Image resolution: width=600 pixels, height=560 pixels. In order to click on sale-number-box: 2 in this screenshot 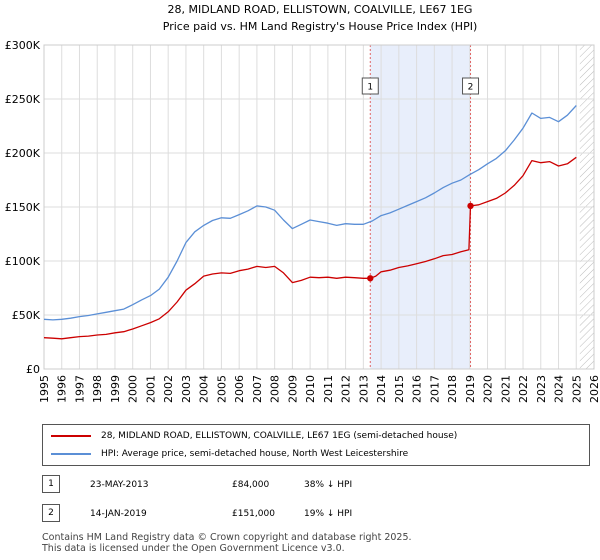, I will do `click(51, 513)`.